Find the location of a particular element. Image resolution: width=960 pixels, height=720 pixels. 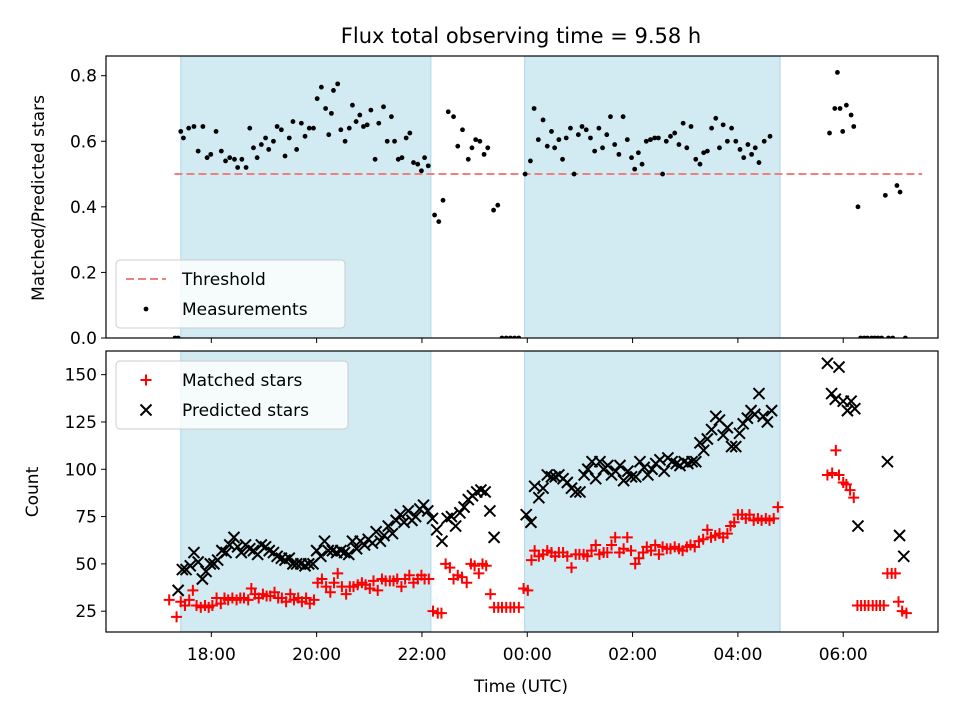

ratio-y-axis-label: Matched/Predicted stars is located at coordinates (39, 198).